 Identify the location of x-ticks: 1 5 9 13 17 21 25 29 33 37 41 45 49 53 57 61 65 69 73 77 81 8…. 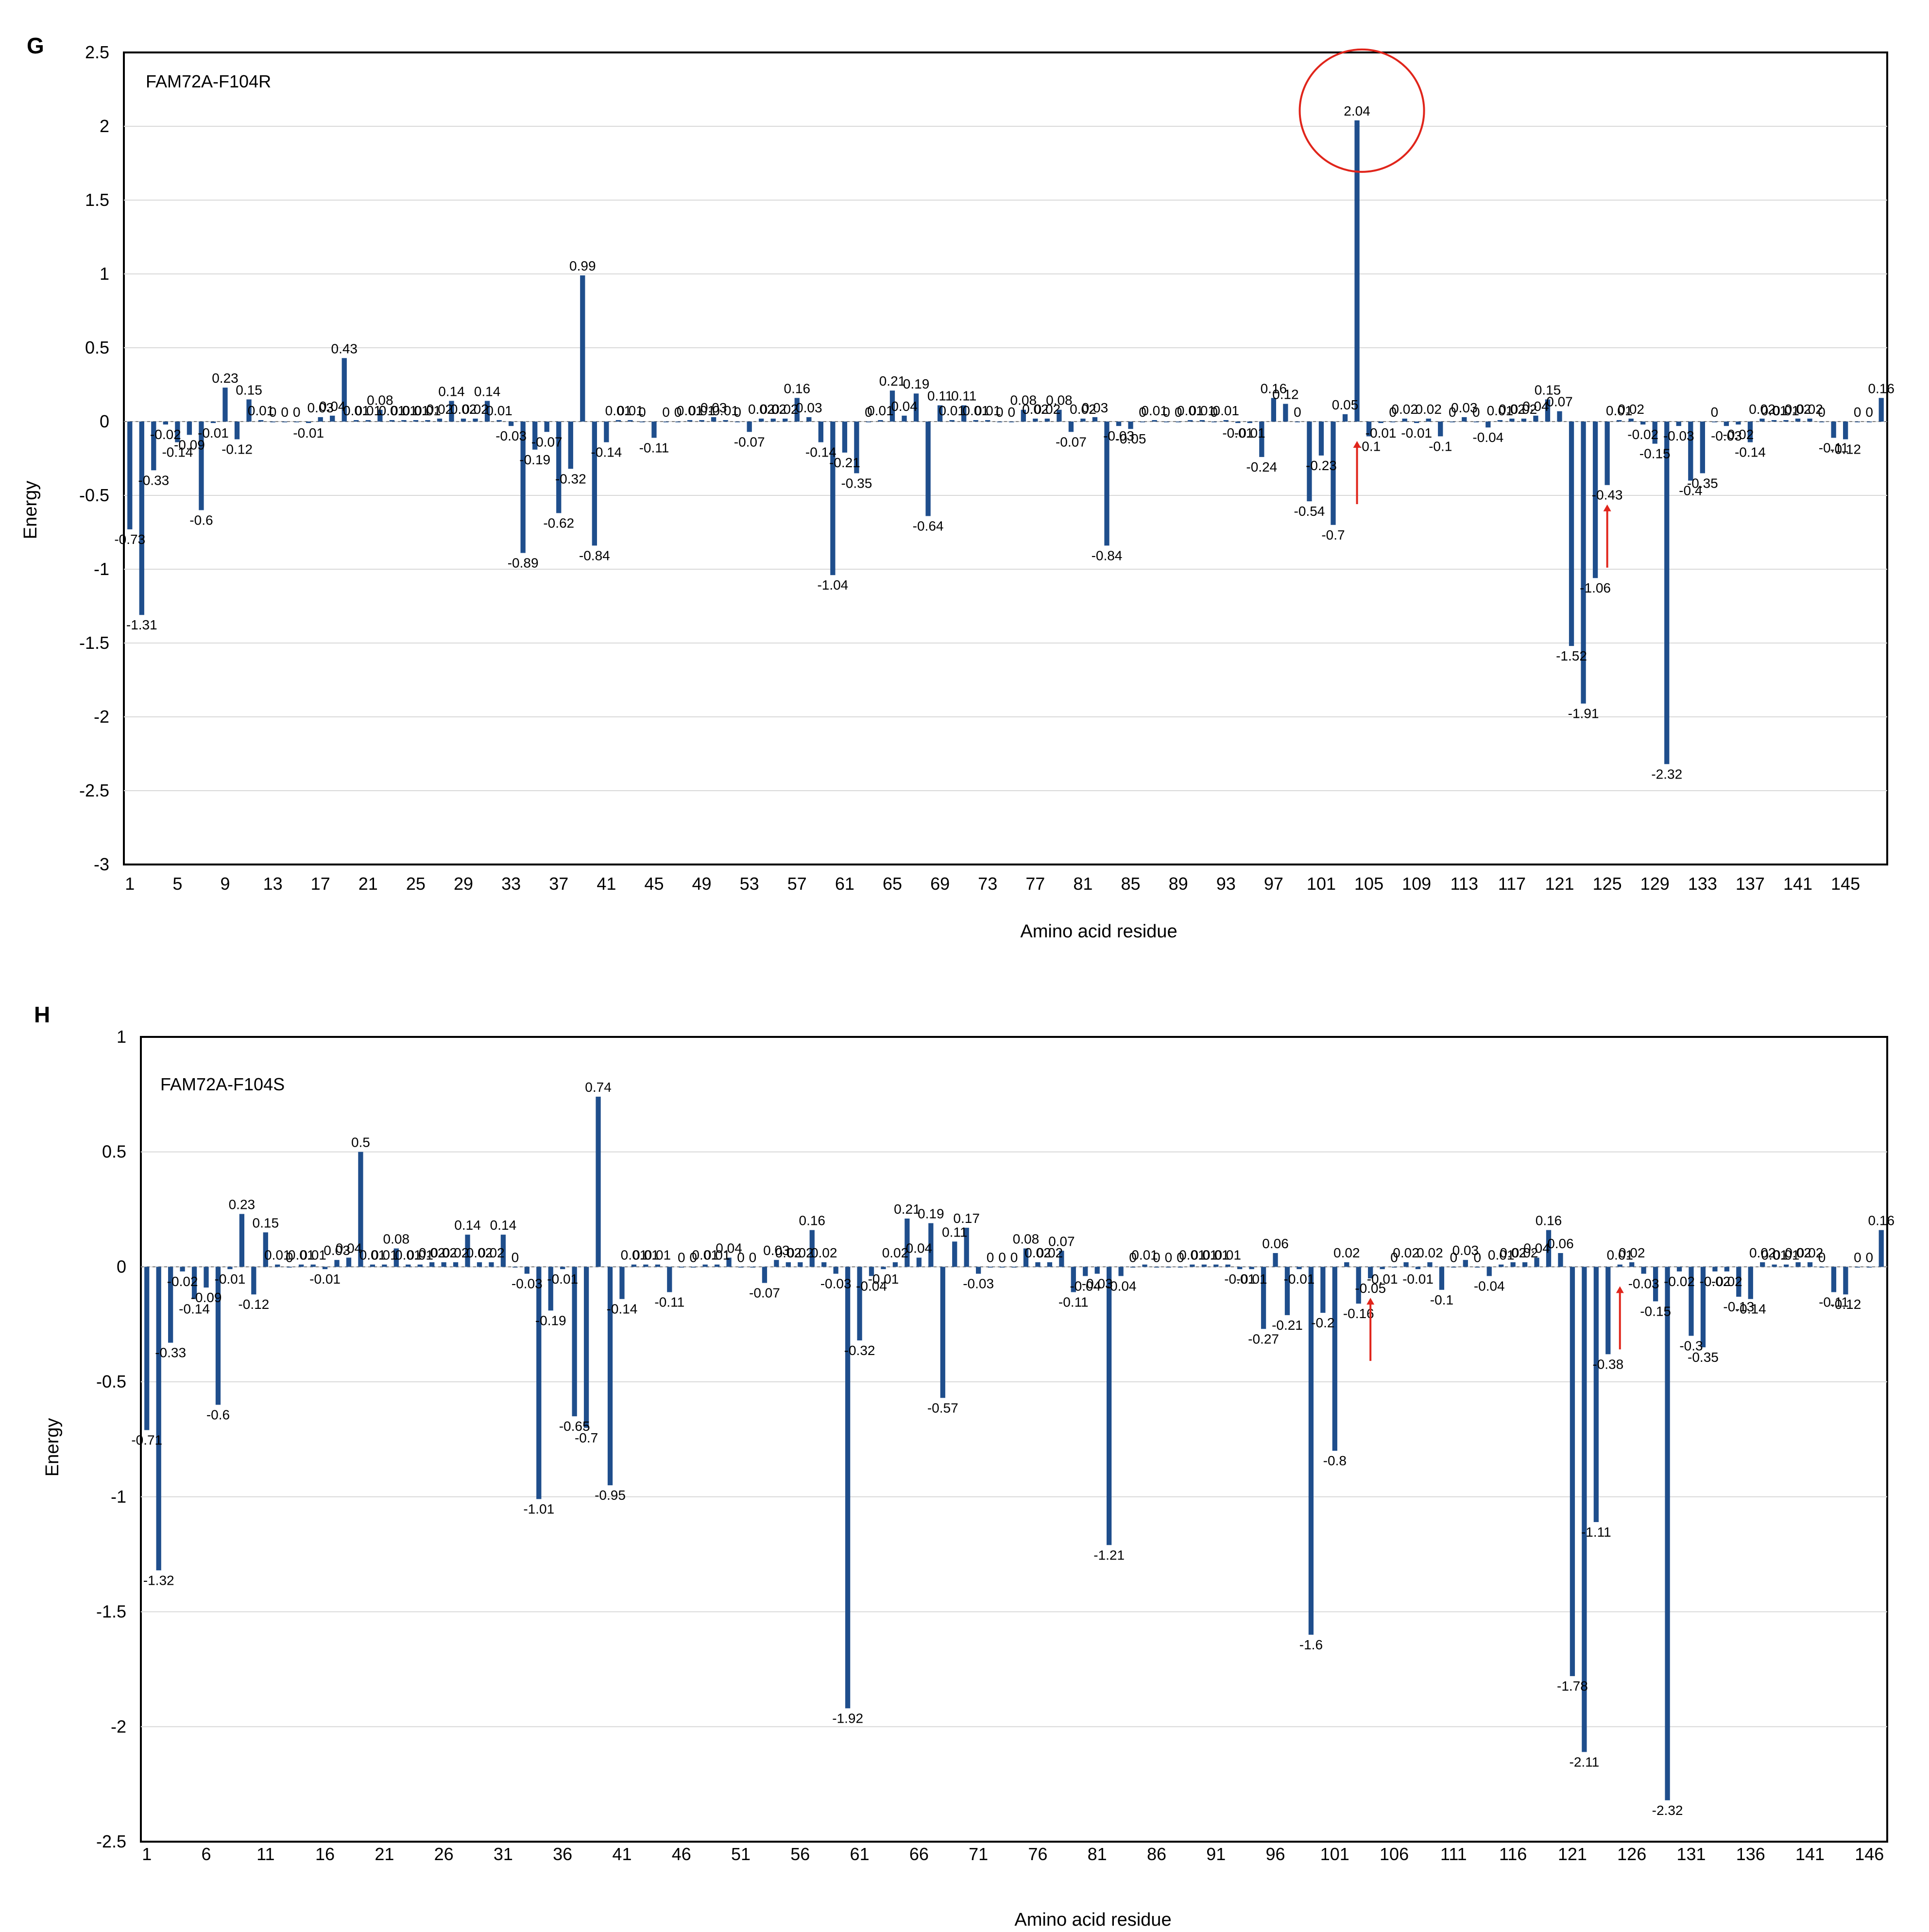
(992, 884).